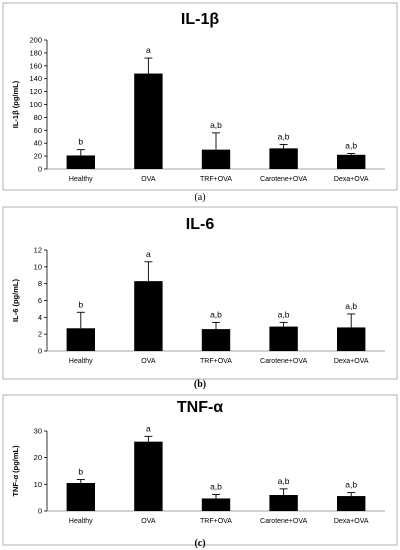 The width and height of the screenshot is (400, 550). What do you see at coordinates (200, 384) in the screenshot?
I see `panel-label-b: (b)` at bounding box center [200, 384].